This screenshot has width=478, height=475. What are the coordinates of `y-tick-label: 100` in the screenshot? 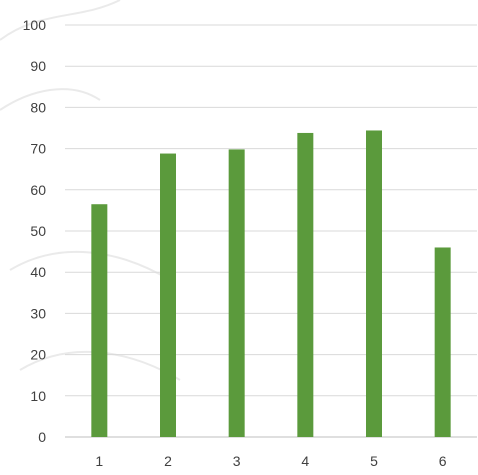 It's located at (35, 25).